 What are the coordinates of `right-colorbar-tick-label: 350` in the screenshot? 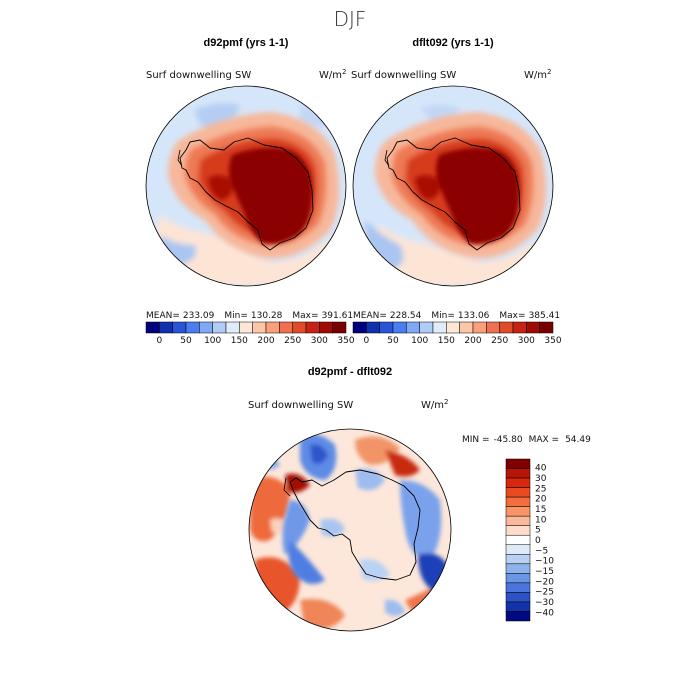 It's located at (552, 341).